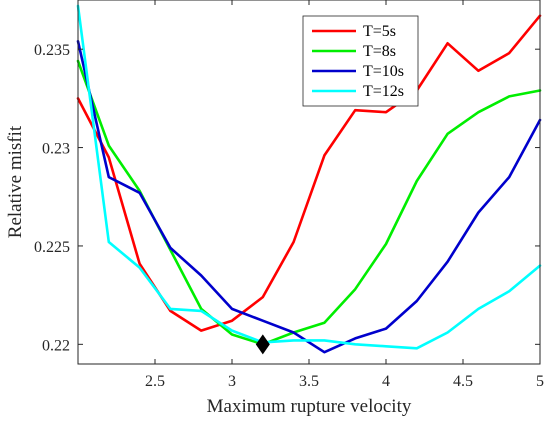 The width and height of the screenshot is (550, 424). I want to click on x-tick-label: 4, so click(386, 381).